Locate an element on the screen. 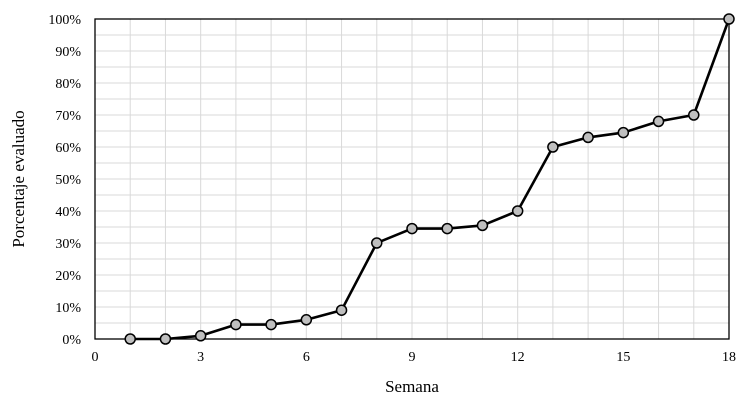 Image resolution: width=737 pixels, height=397 pixels. x-tick-label: 9 is located at coordinates (412, 357).